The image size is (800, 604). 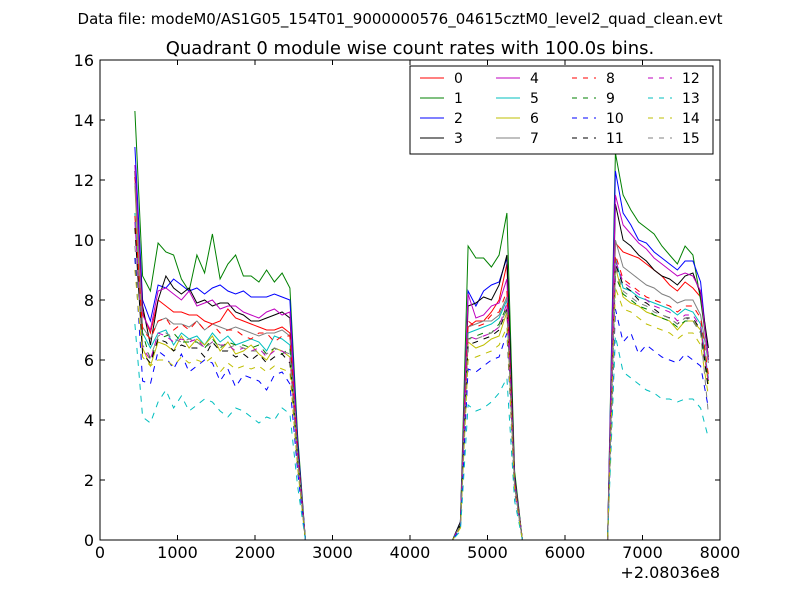 I want to click on y-tick-label: 4, so click(x=89, y=420).